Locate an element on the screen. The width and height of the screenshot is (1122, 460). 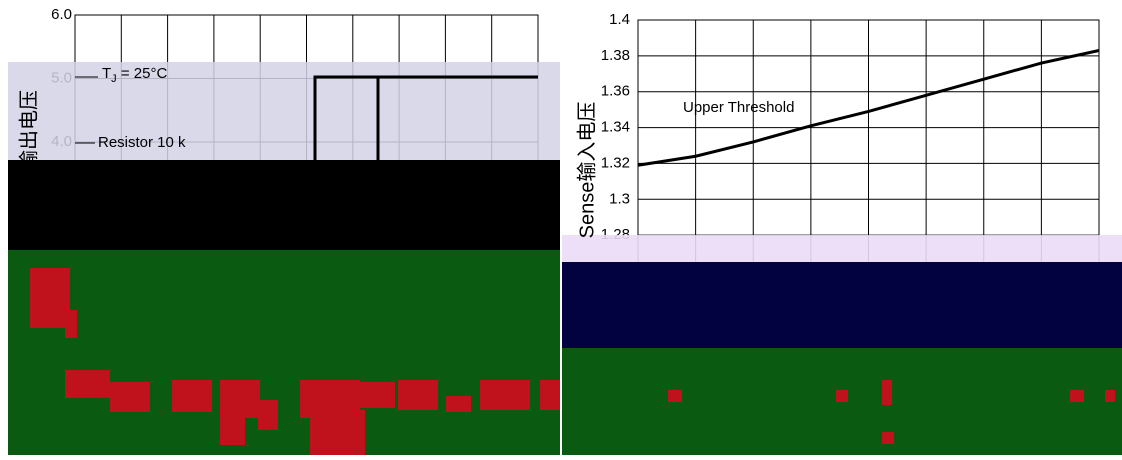
y-axis-title: 输出电压 is located at coordinates (28, 130).